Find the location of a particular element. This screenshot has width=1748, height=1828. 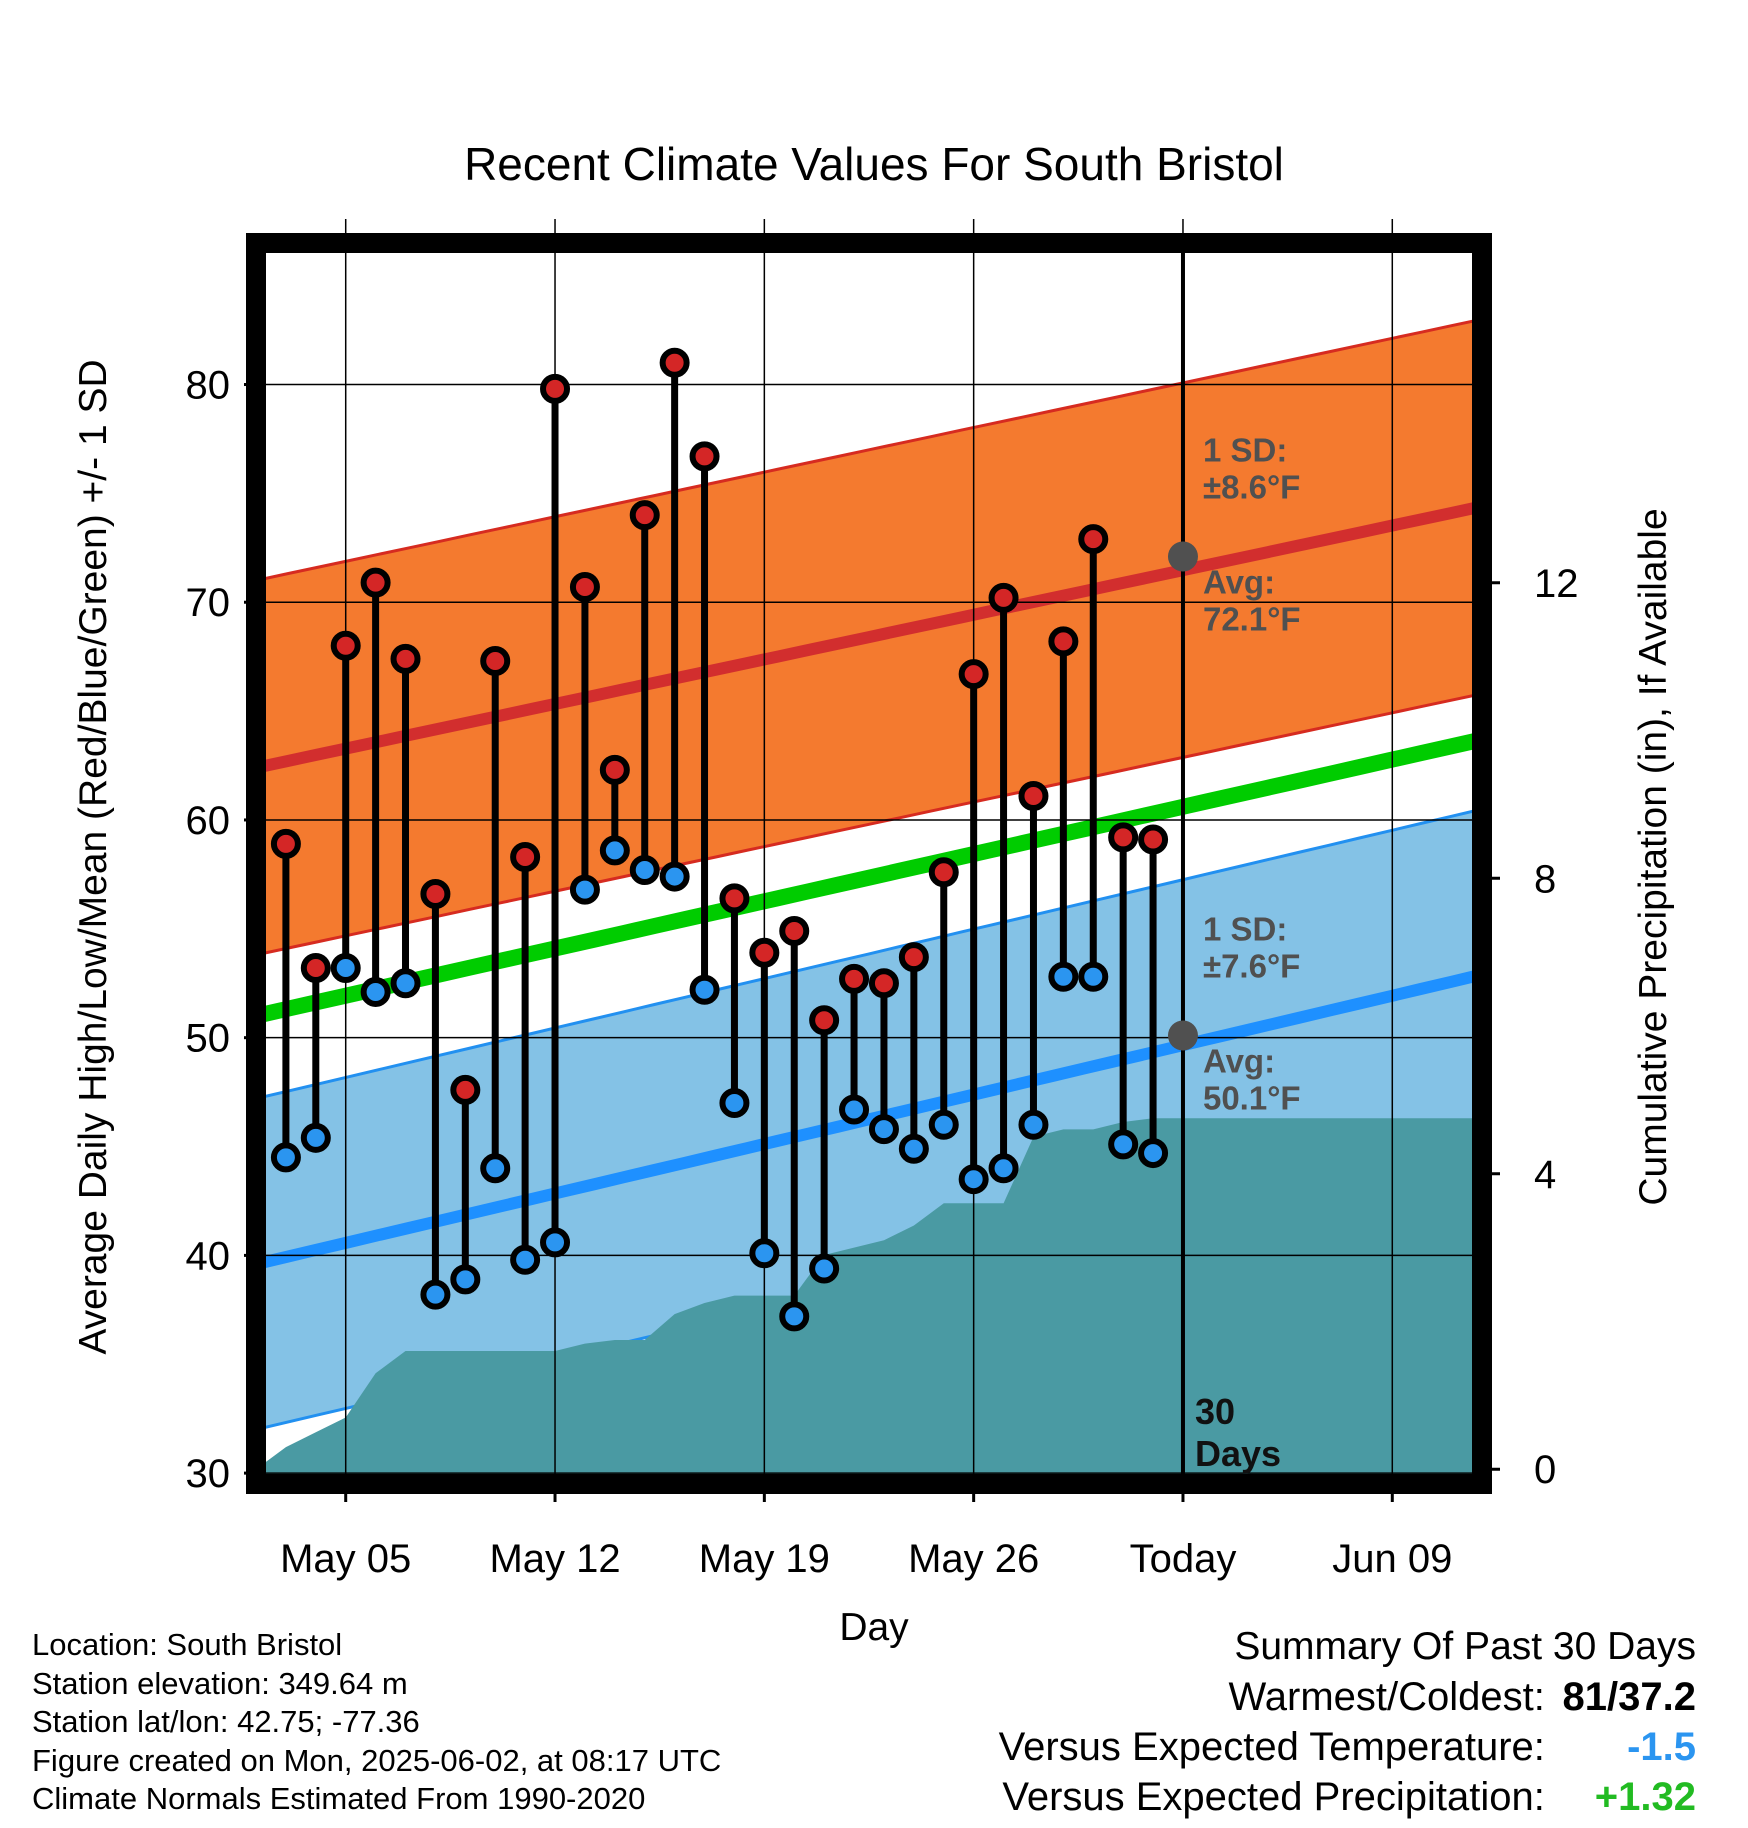

temp-departure-value: -1.5 is located at coordinates (1661, 1747).